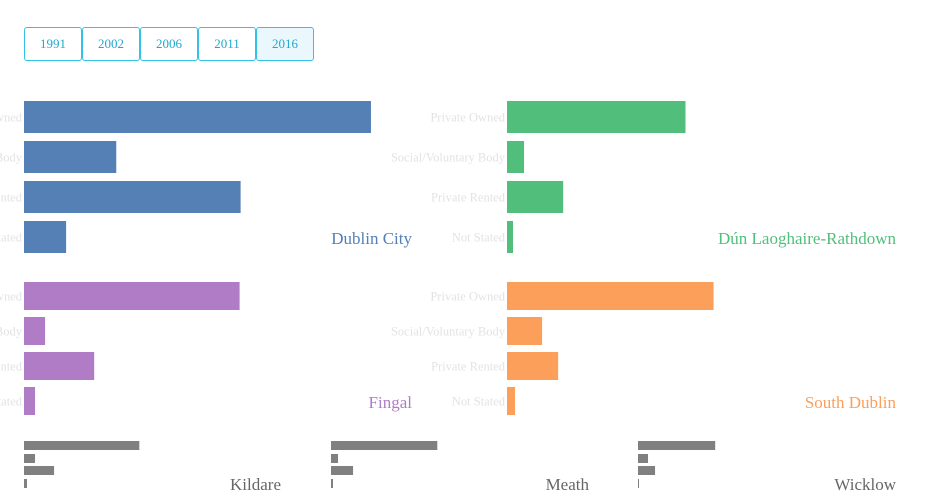 The height and width of the screenshot is (500, 926). Describe the element at coordinates (516, 157) in the screenshot. I see `bar-dun-laoghaire-rathdown-social-voluntary-body` at that location.